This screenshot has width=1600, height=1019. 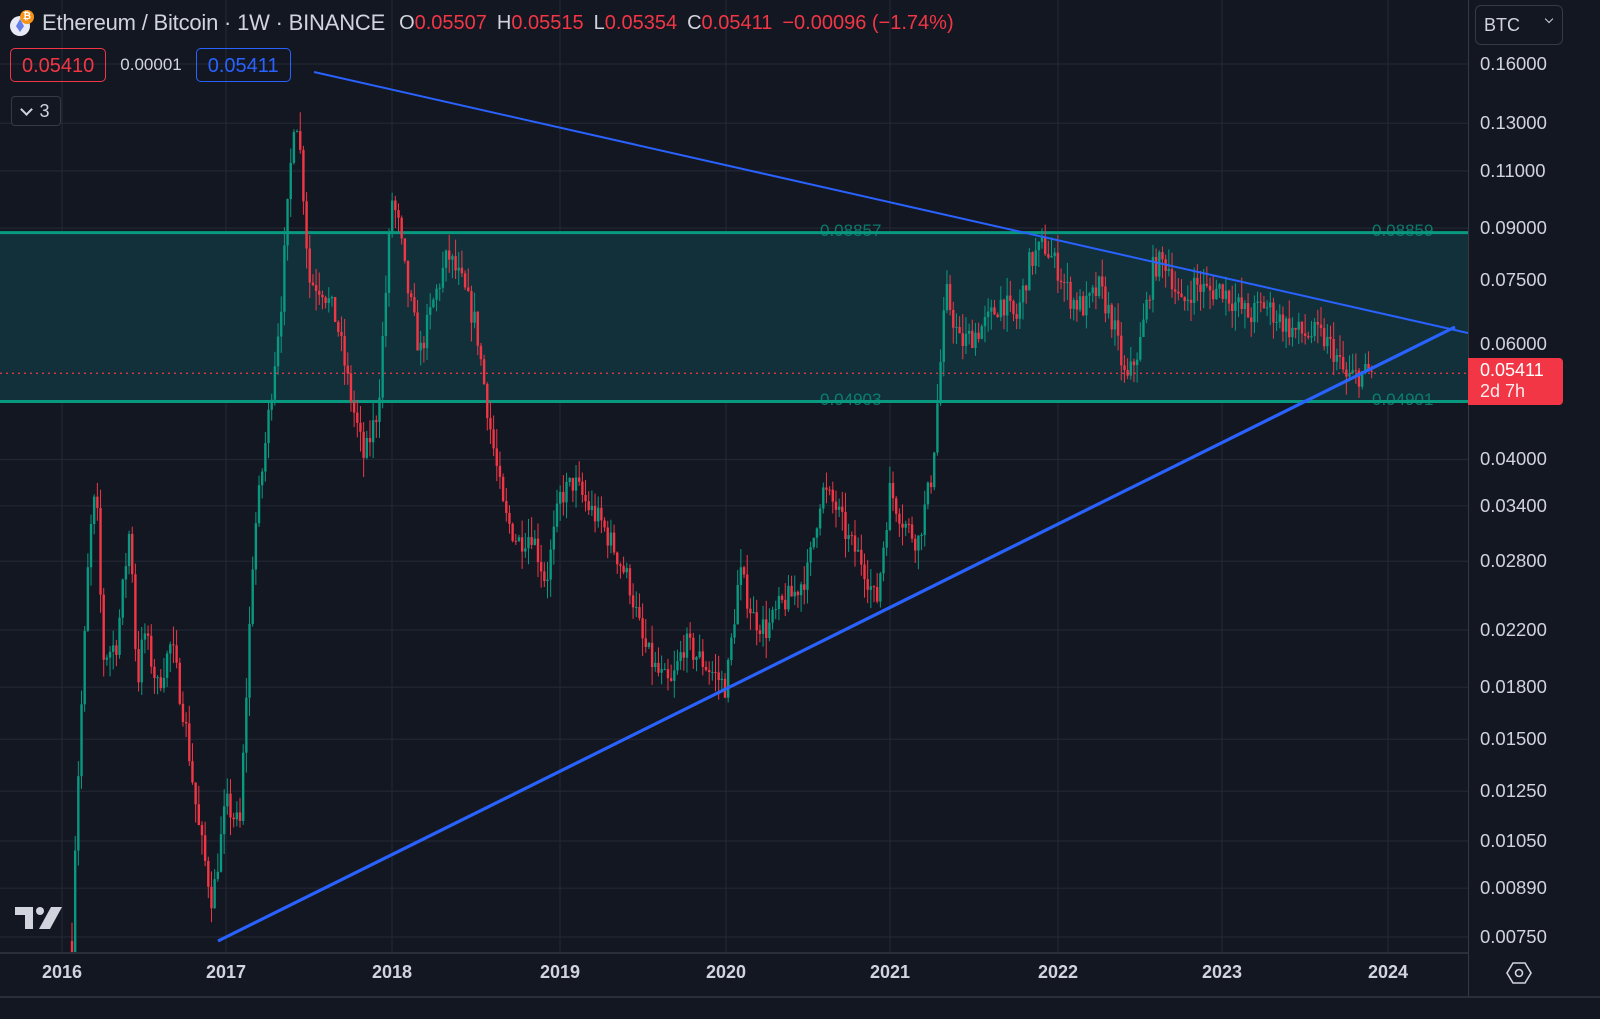 I want to click on zone-lower-label-right: 0.04901, so click(x=1403, y=399).